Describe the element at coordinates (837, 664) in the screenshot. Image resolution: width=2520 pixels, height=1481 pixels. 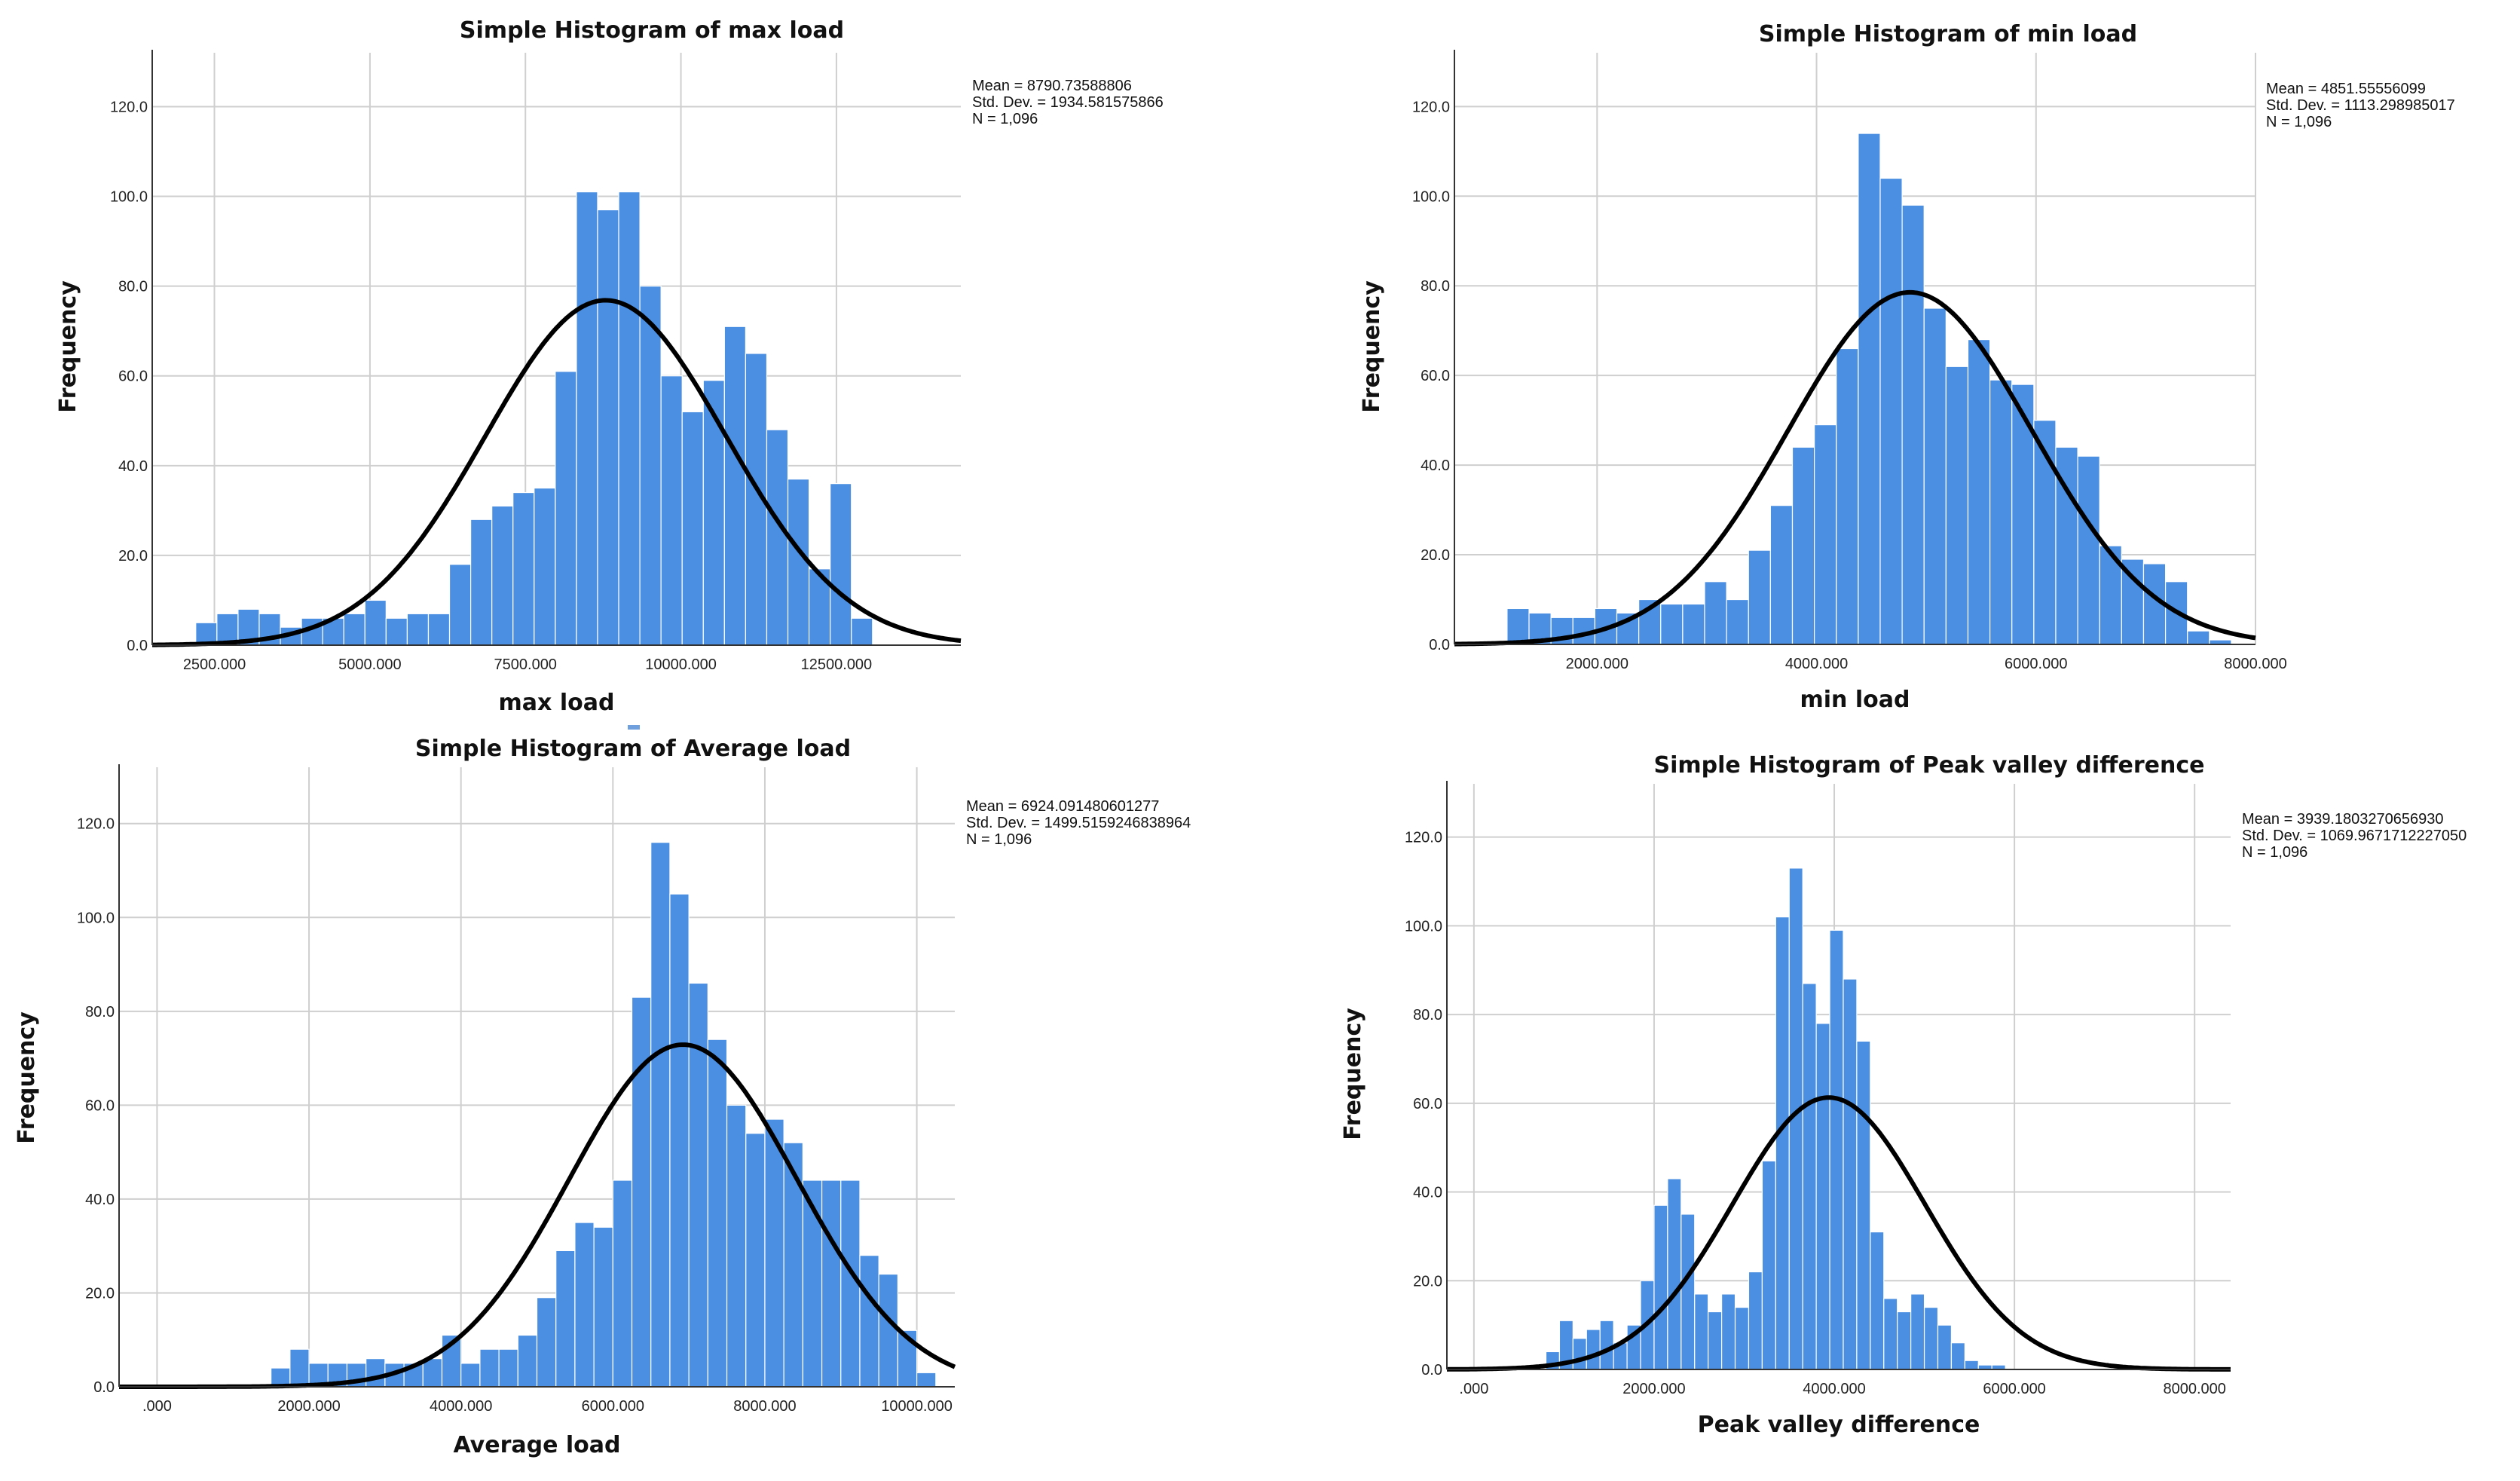
I see `x-tick-label: 12500.000` at that location.